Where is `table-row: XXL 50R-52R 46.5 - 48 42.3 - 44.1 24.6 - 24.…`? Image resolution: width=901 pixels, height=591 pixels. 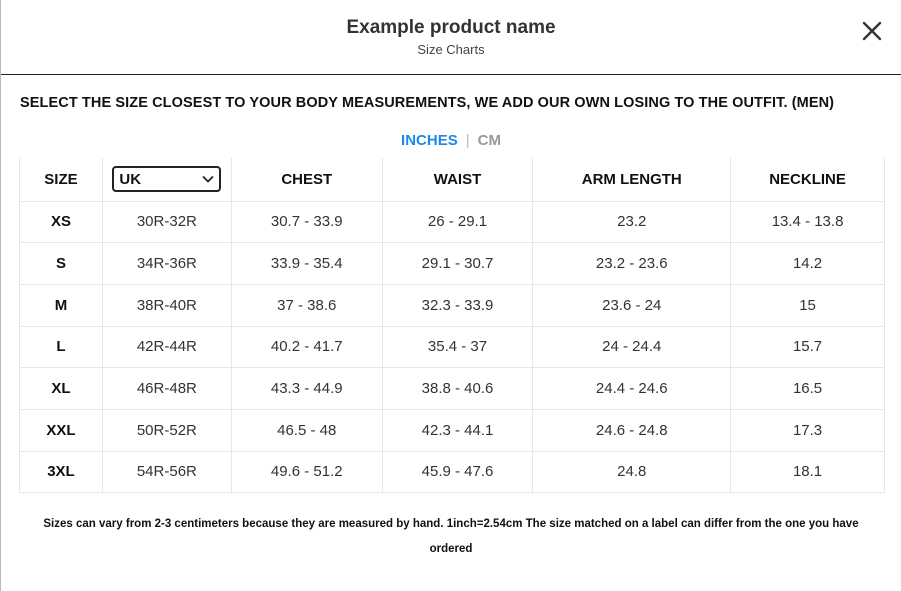 table-row: XXL 50R-52R 46.5 - 48 42.3 - 44.1 24.6 - 24.… is located at coordinates (452, 430).